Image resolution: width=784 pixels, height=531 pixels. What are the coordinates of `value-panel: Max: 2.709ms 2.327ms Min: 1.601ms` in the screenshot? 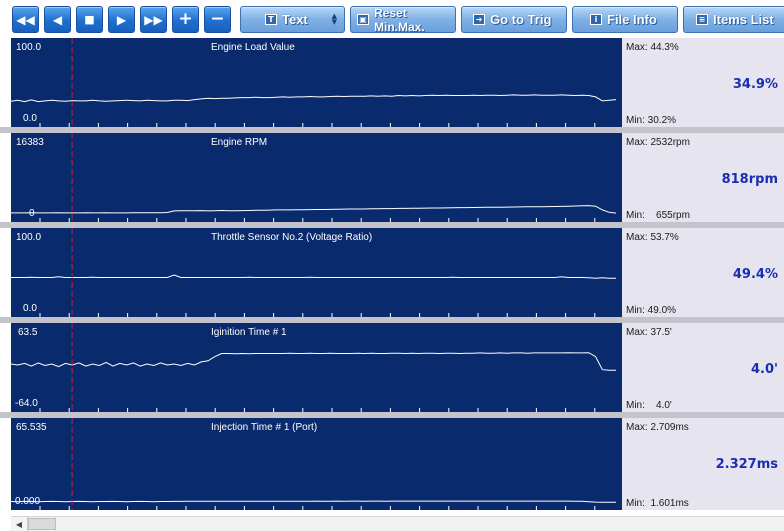 It's located at (703, 464).